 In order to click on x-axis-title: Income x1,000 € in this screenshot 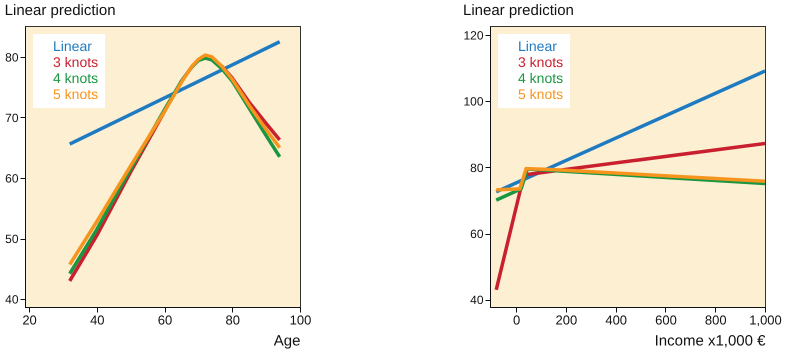, I will do `click(710, 340)`.